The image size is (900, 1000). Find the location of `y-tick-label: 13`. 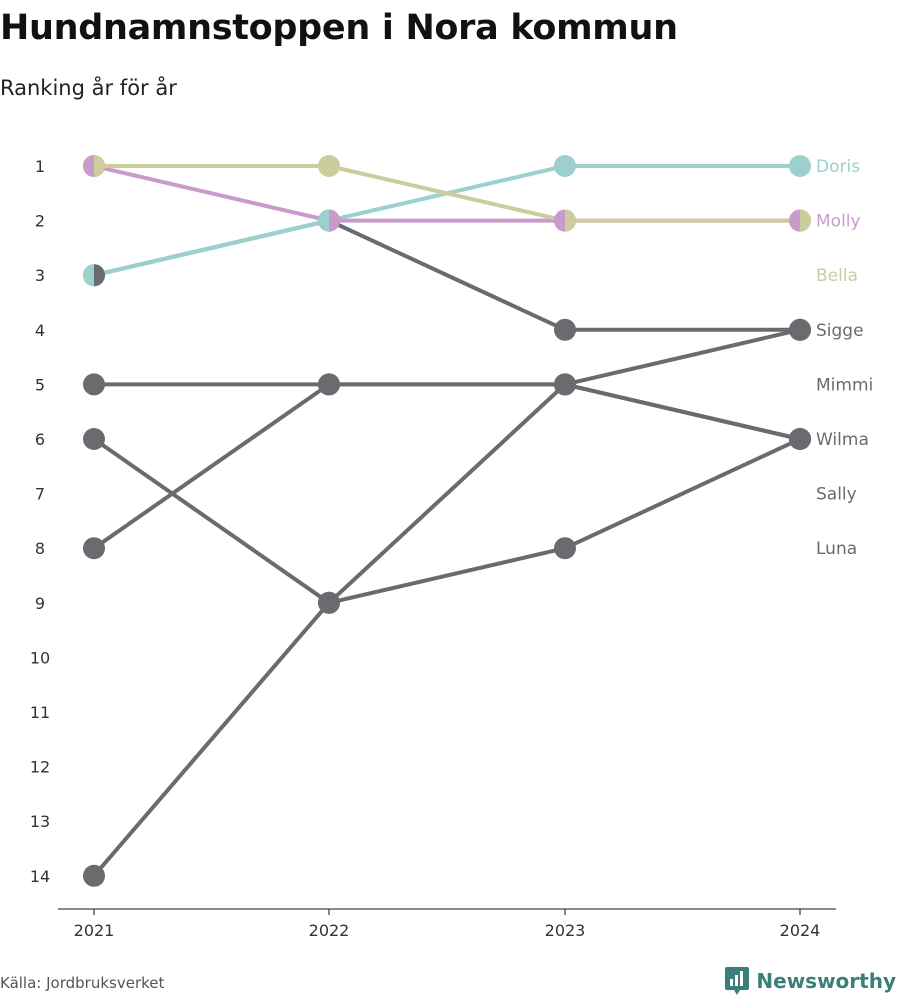

y-tick-label: 13 is located at coordinates (40, 821).